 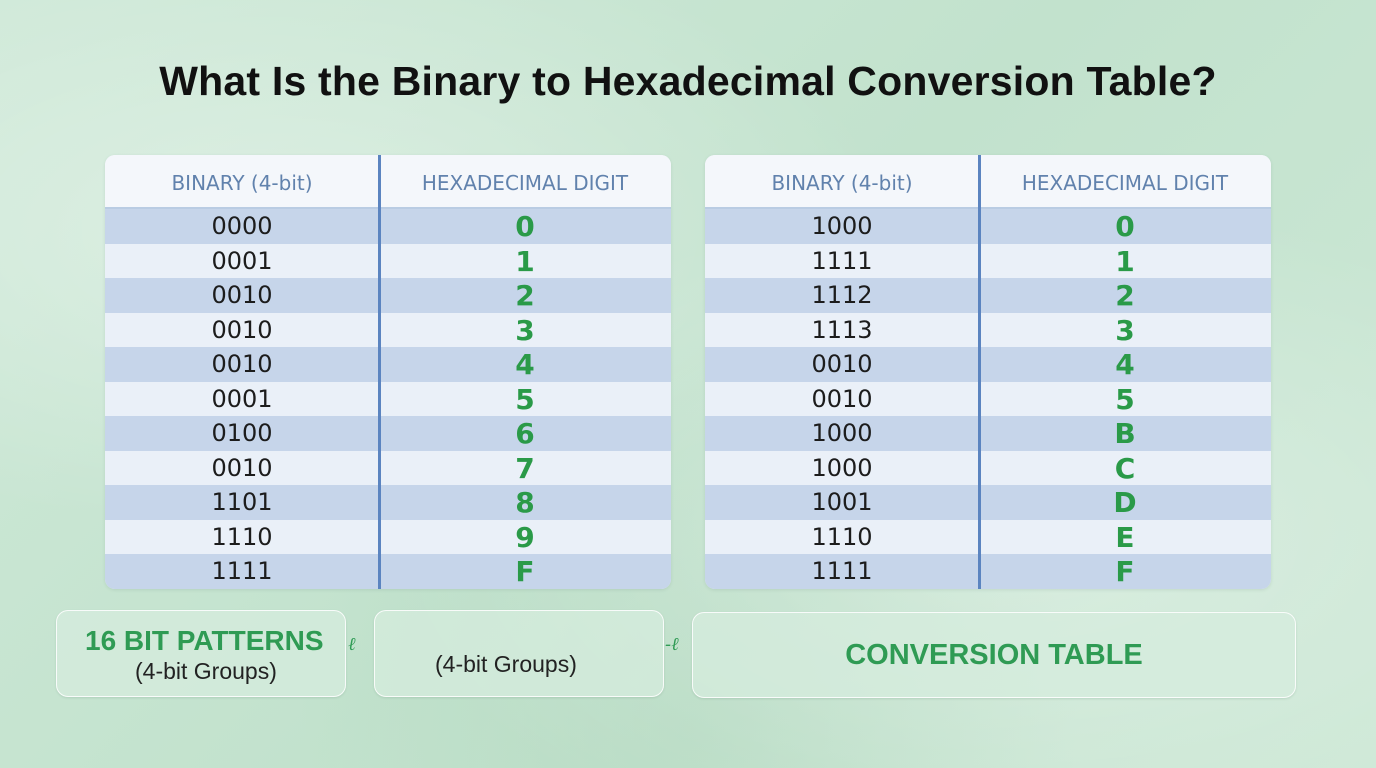 I want to click on bit-patterns-box: 16 BIT PATTERNS (4-bit Groups), so click(x=201, y=653).